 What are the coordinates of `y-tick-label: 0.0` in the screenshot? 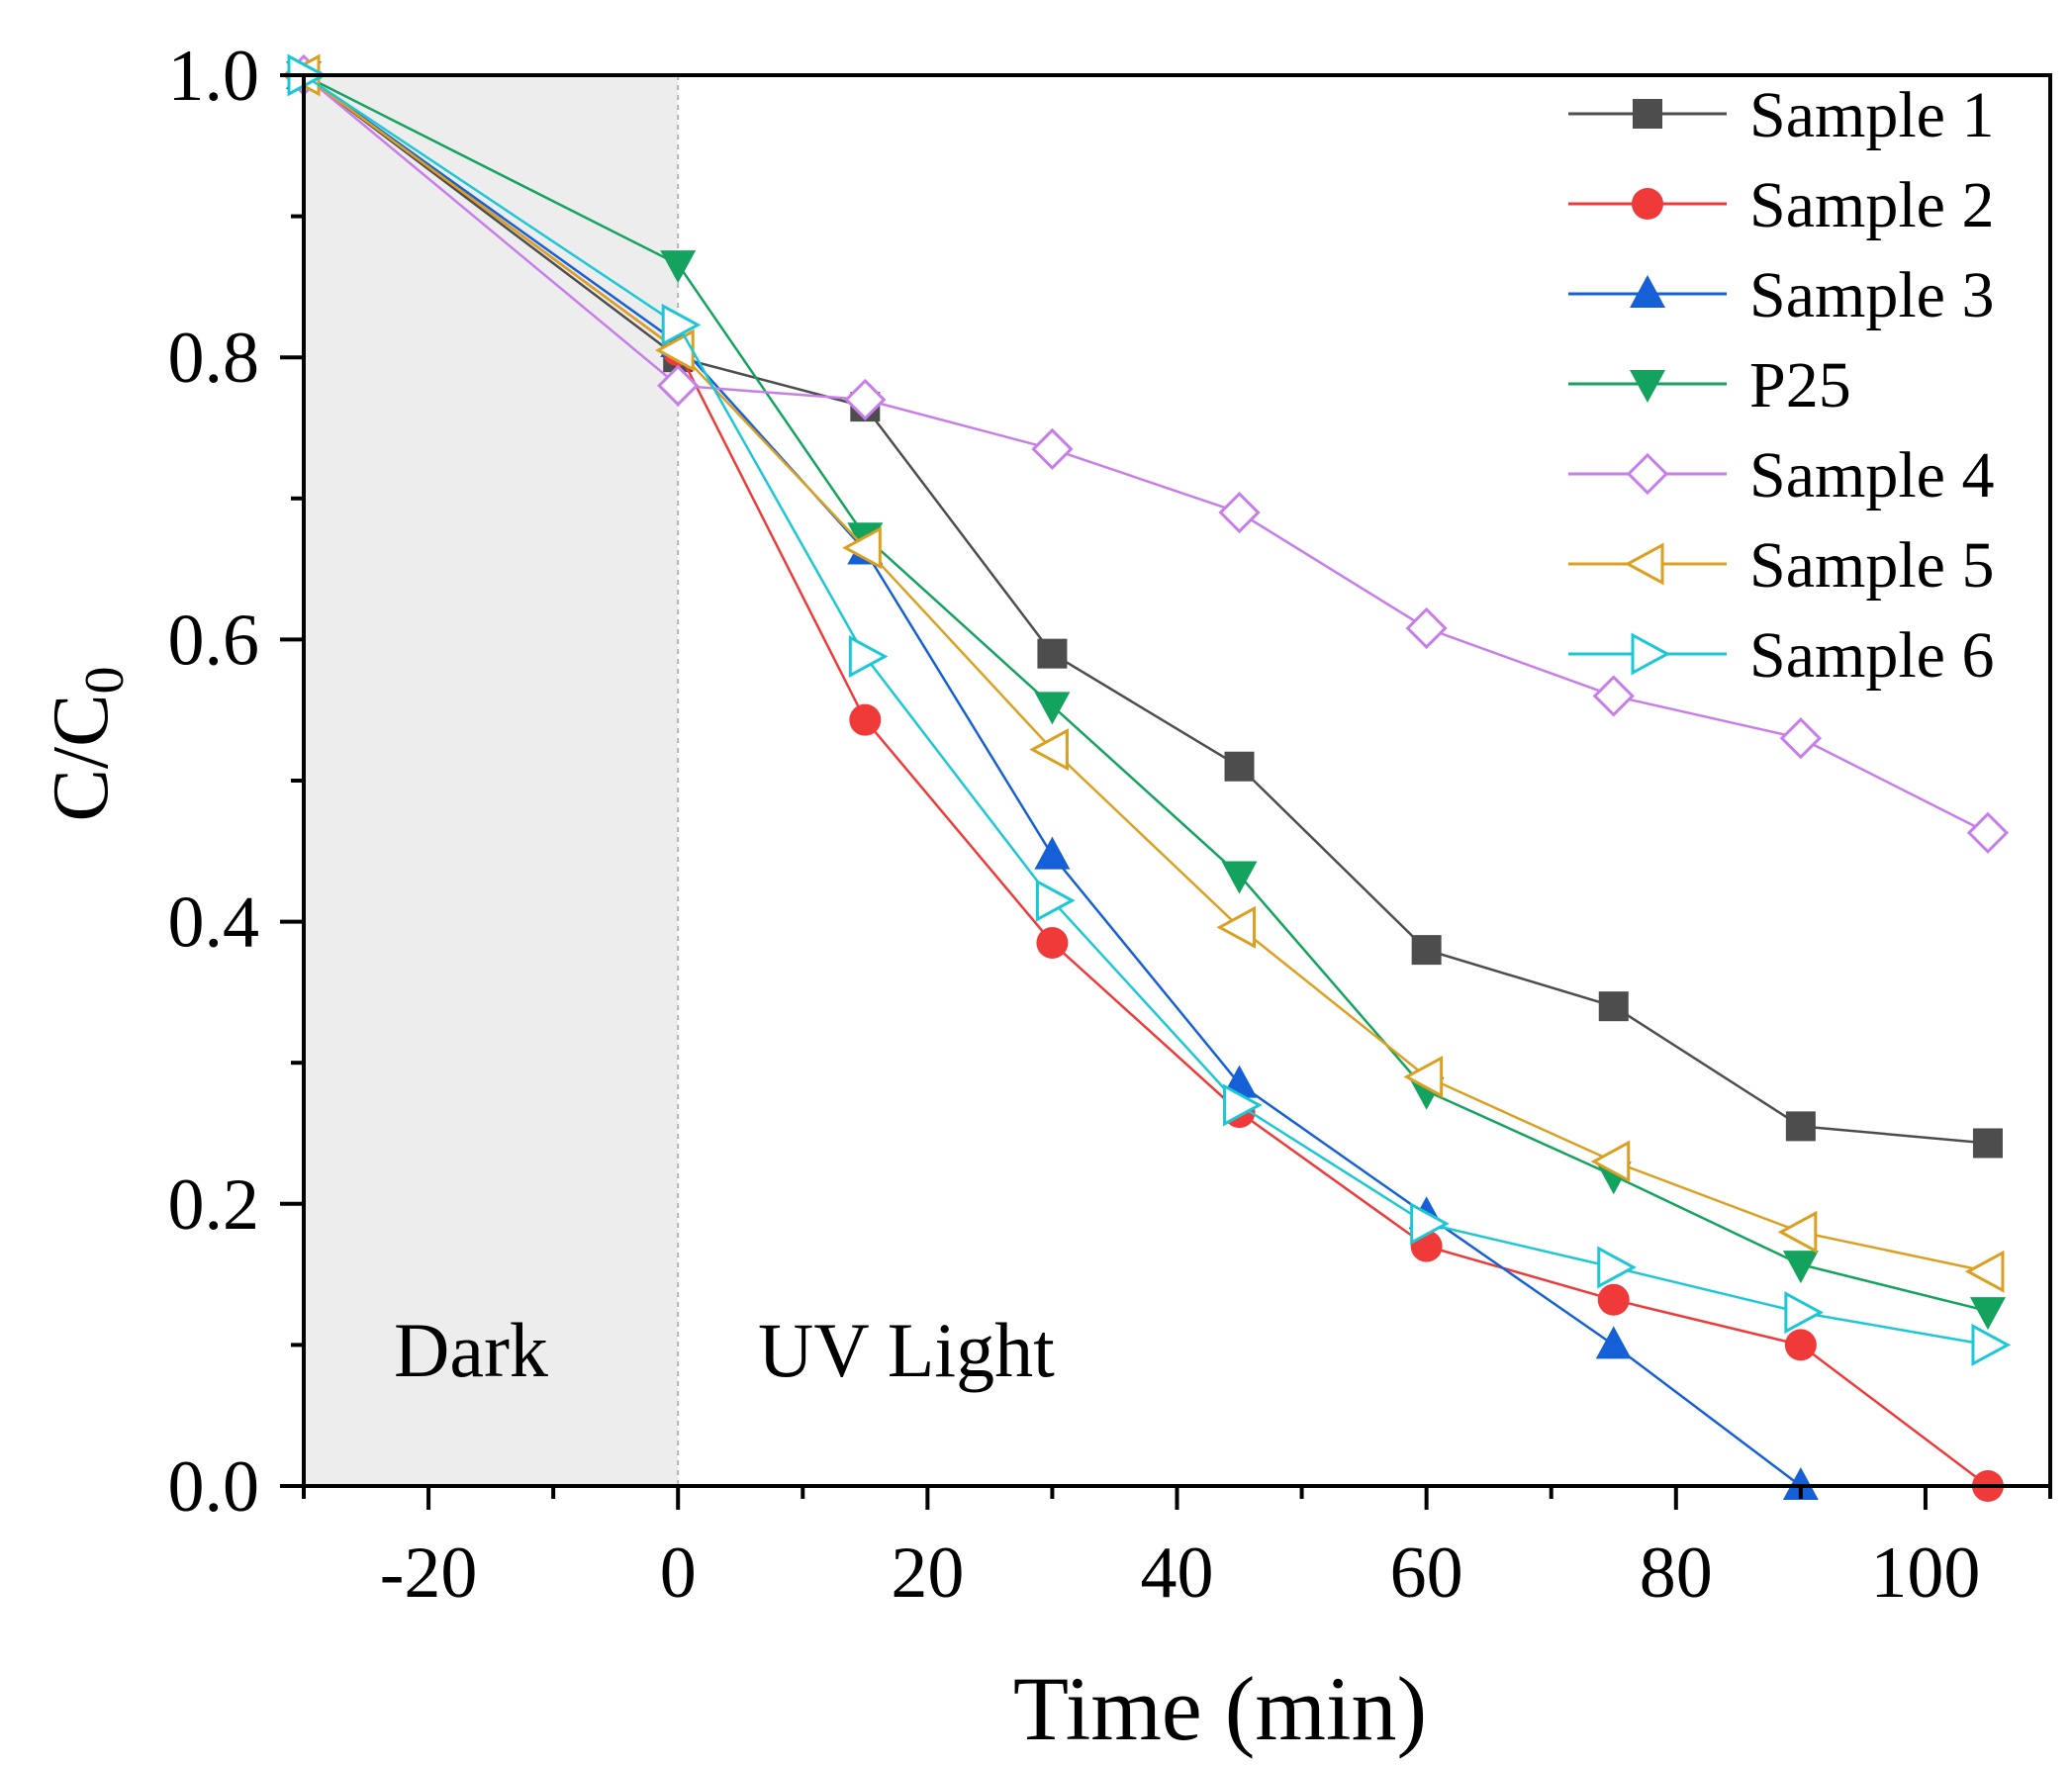 It's located at (214, 1487).